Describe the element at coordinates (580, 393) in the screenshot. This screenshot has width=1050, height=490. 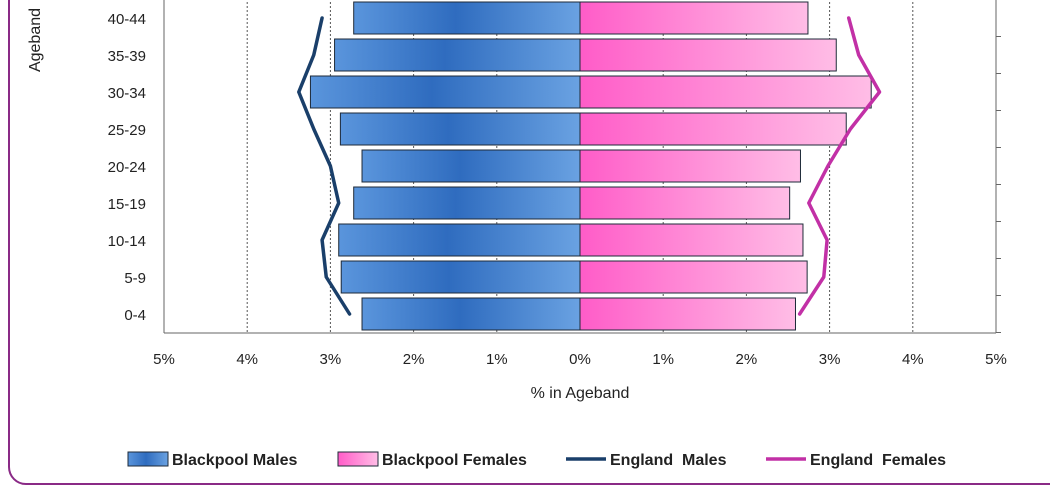
I see `x-axis-title: % in Ageband` at that location.